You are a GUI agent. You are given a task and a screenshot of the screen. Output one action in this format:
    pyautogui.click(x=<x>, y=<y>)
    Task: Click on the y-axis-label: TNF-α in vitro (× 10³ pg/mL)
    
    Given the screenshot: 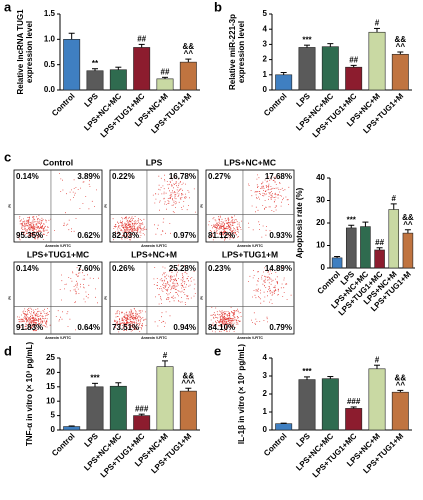 What is the action you would take?
    pyautogui.click(x=29, y=394)
    